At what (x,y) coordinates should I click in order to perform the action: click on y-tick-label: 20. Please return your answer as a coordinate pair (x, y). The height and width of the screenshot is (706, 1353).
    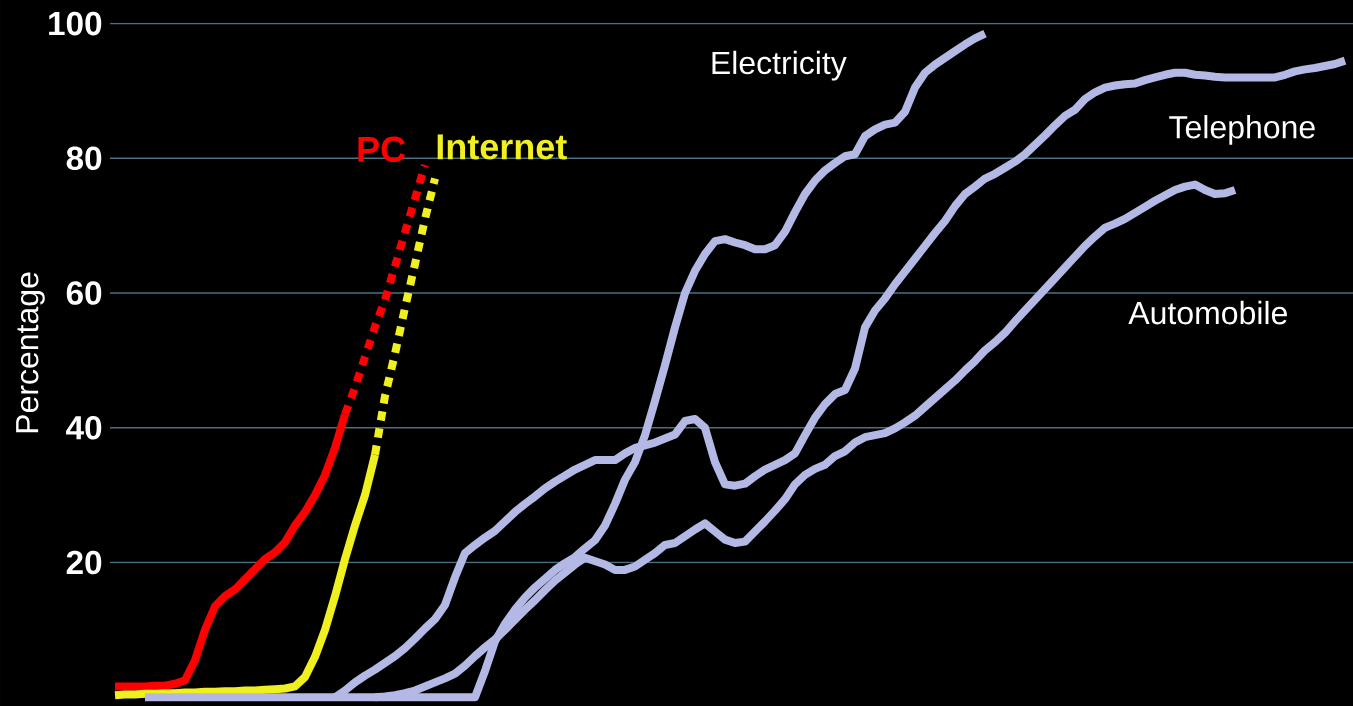
    Looking at the image, I should click on (84, 562).